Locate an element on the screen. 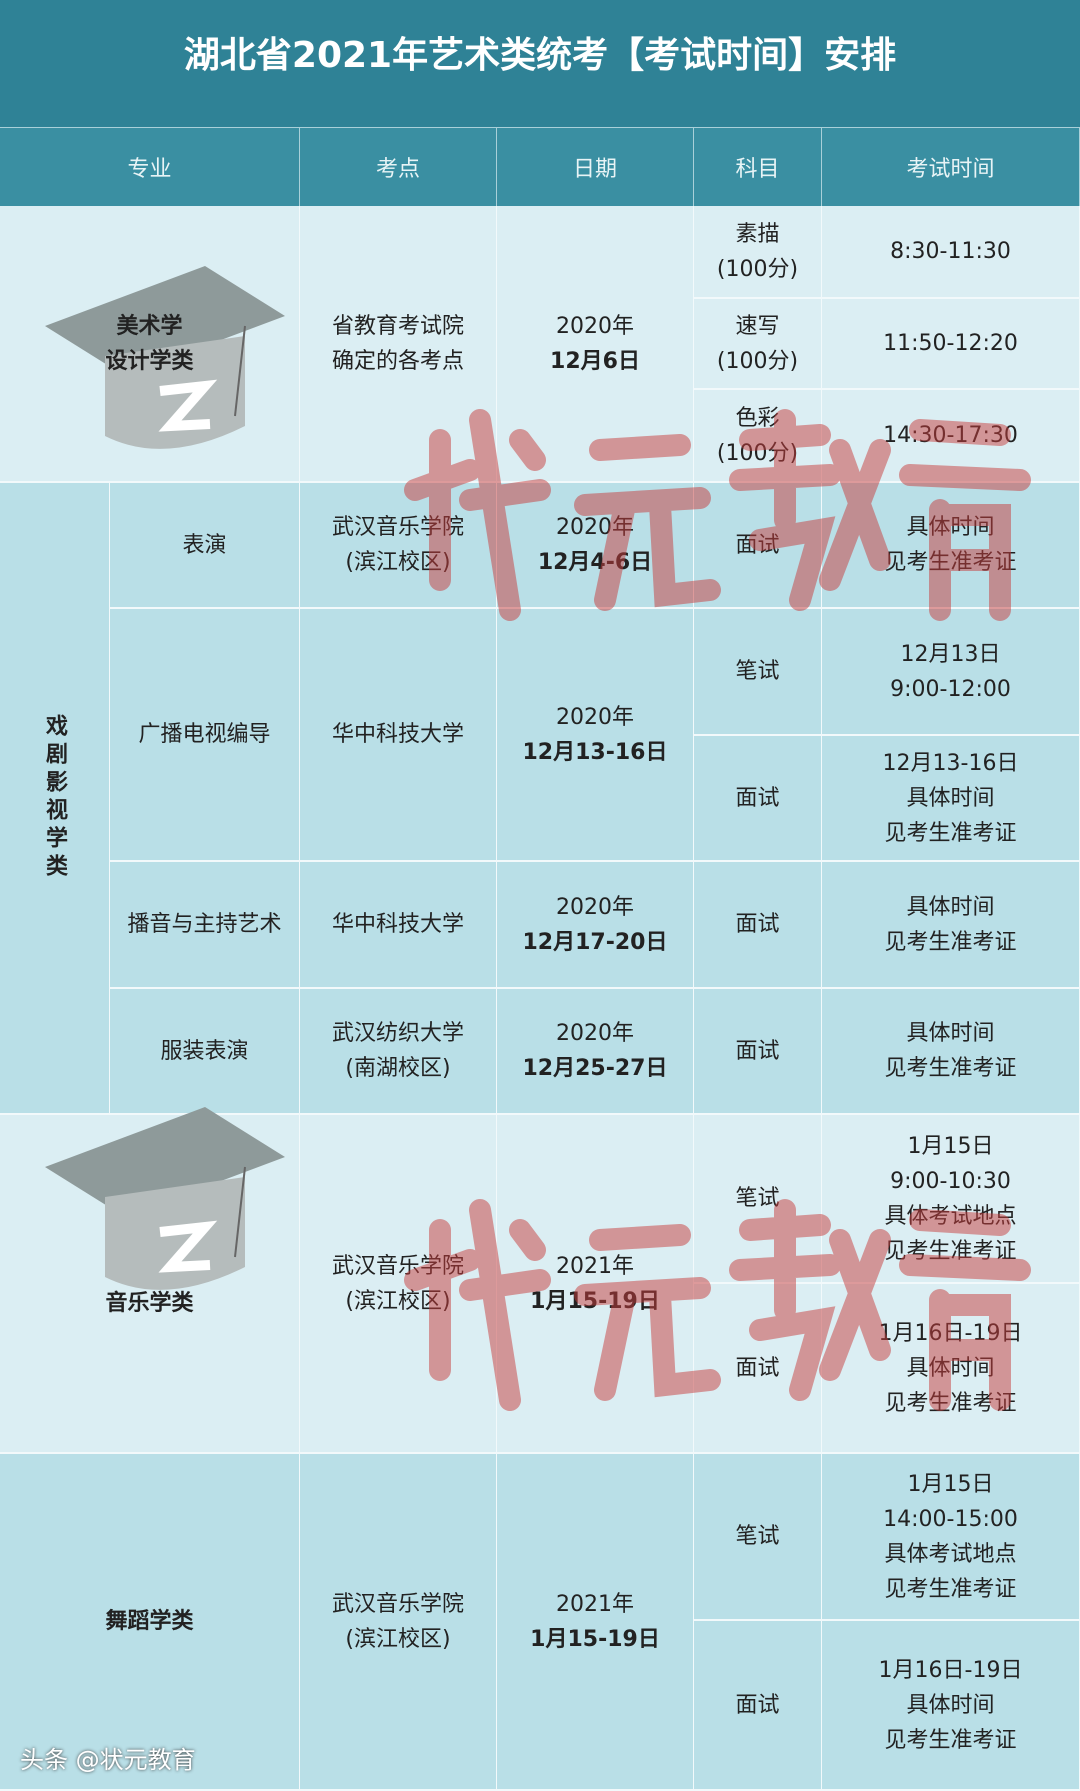 This screenshot has width=1080, height=1791. dance-subject-2: 面试 is located at coordinates (758, 1706).